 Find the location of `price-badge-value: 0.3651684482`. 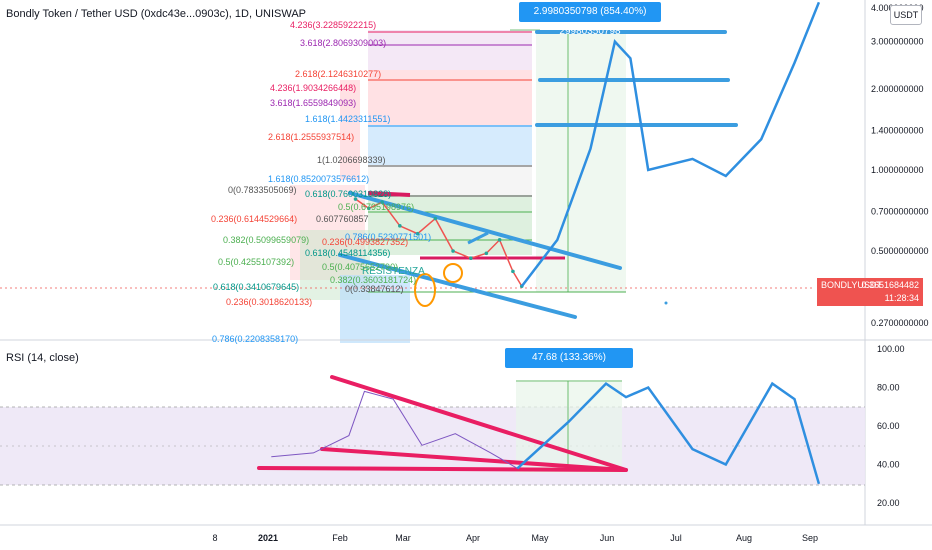

price-badge-value: 0.3651684482 is located at coordinates (890, 285).